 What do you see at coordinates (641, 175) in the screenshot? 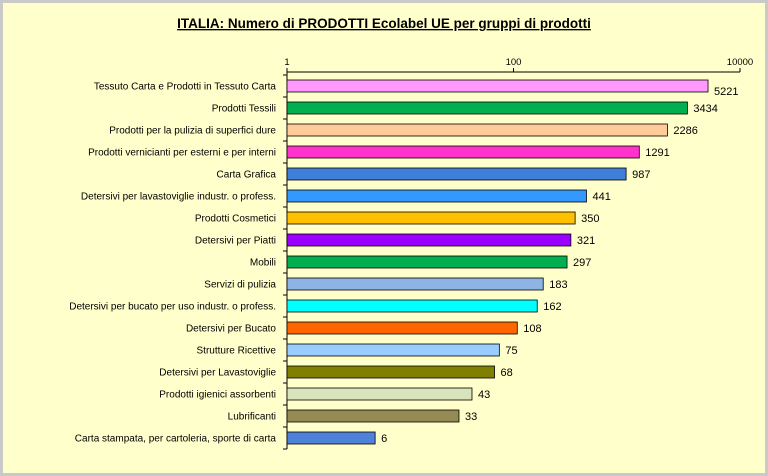
I see `value-label: 987` at bounding box center [641, 175].